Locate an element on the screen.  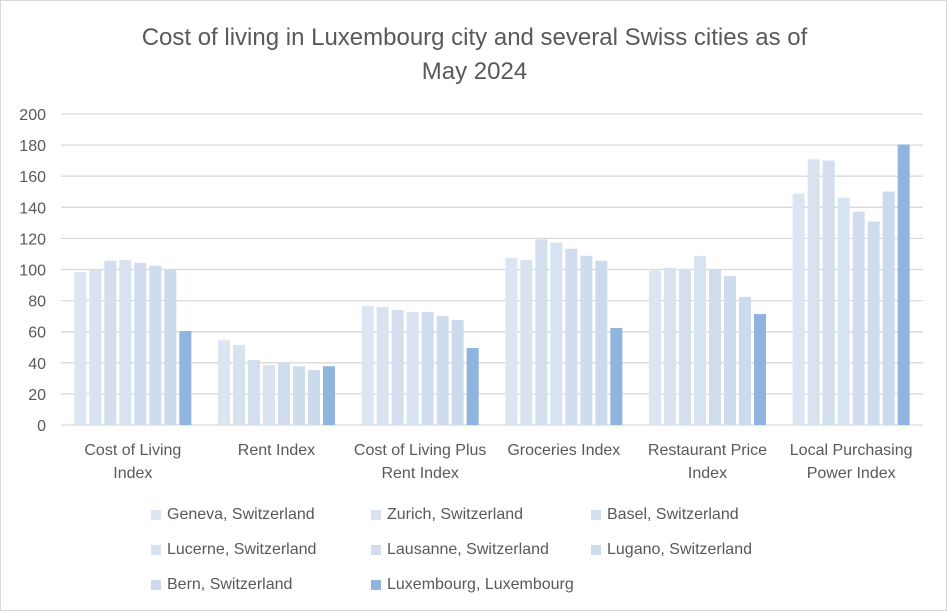
x-tick-label: Groceries Index is located at coordinates (563, 450).